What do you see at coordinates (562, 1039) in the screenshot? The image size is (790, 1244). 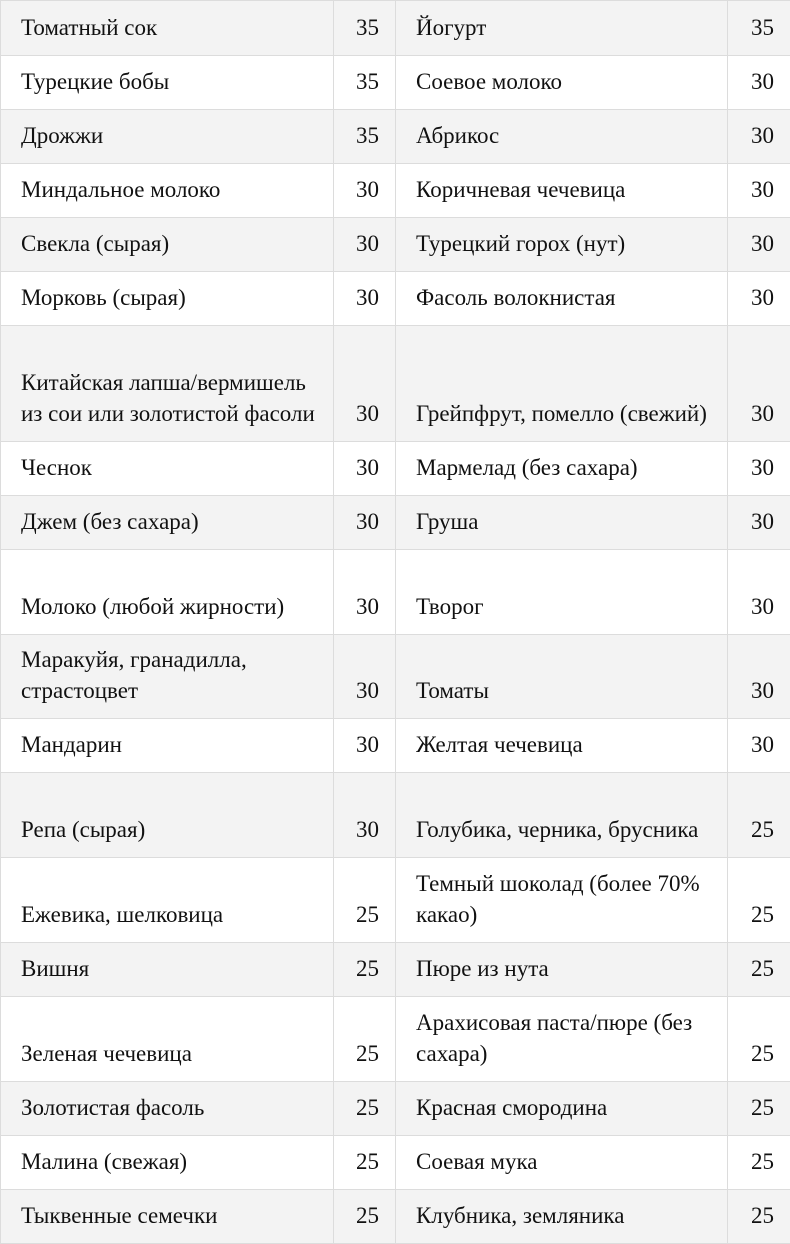 I see `food-name-cell: Арахисовая паста/пюре (без сахара)` at bounding box center [562, 1039].